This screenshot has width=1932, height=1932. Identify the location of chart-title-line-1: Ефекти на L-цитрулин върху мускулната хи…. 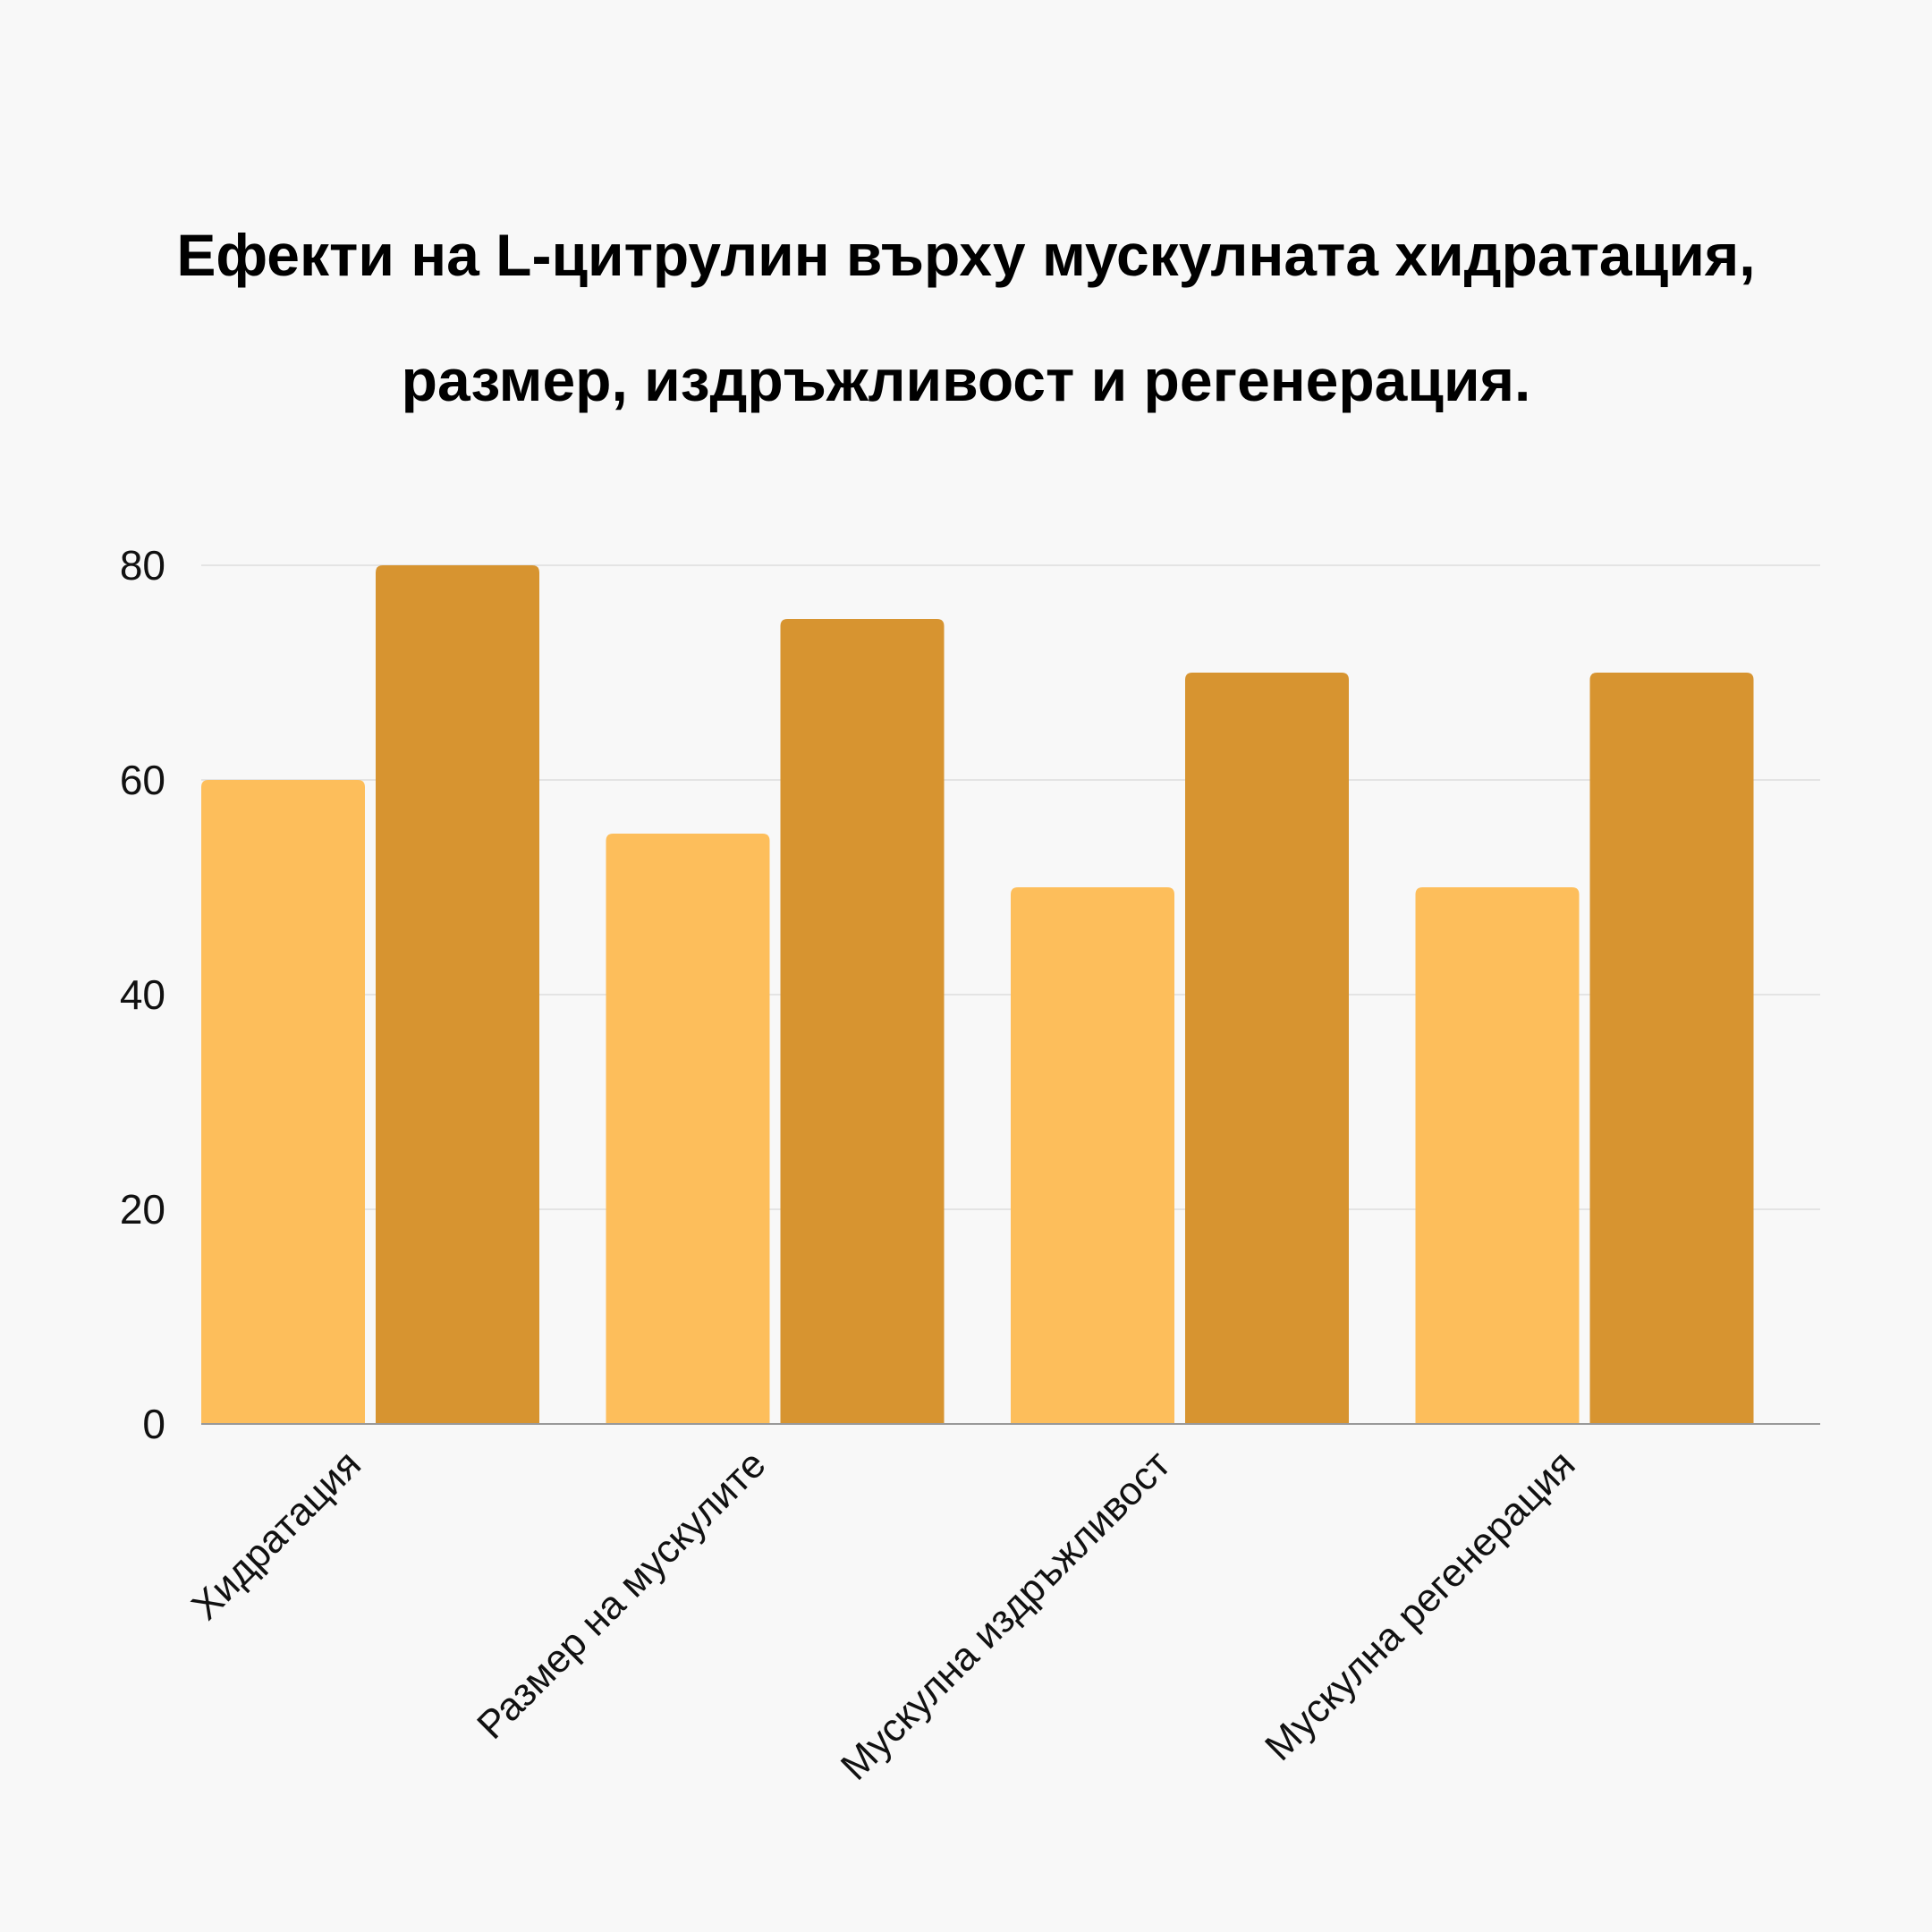
(966, 255).